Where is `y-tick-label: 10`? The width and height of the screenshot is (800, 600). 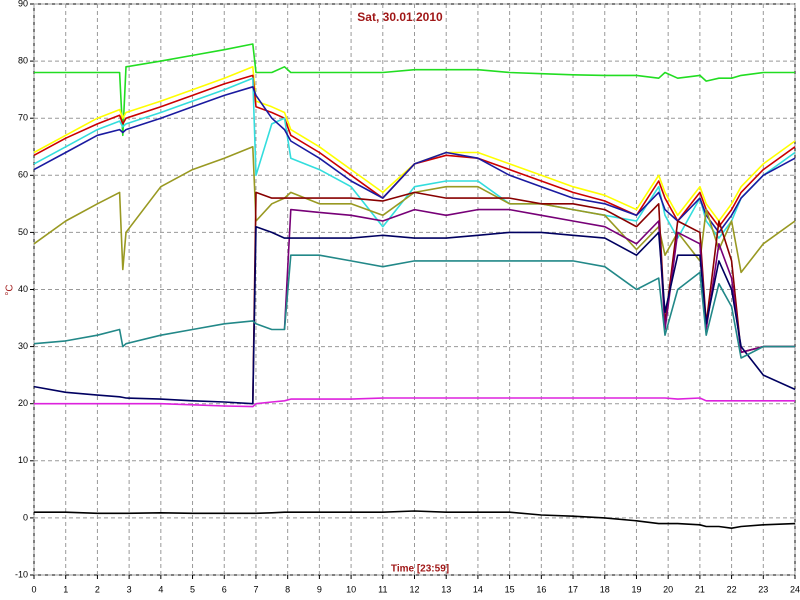 y-tick-label: 10 is located at coordinates (23, 460).